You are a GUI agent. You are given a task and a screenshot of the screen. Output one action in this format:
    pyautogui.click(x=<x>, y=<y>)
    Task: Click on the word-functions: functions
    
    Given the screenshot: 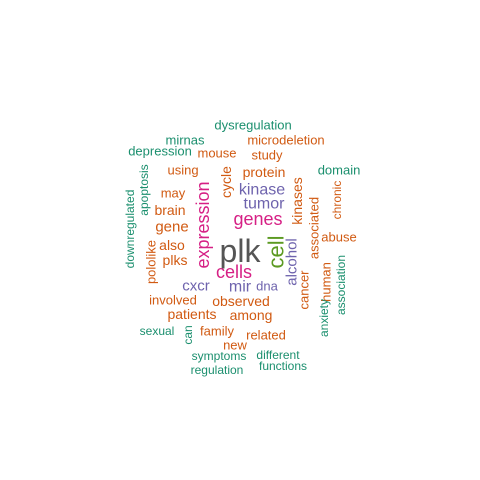 What is the action you would take?
    pyautogui.click(x=283, y=366)
    